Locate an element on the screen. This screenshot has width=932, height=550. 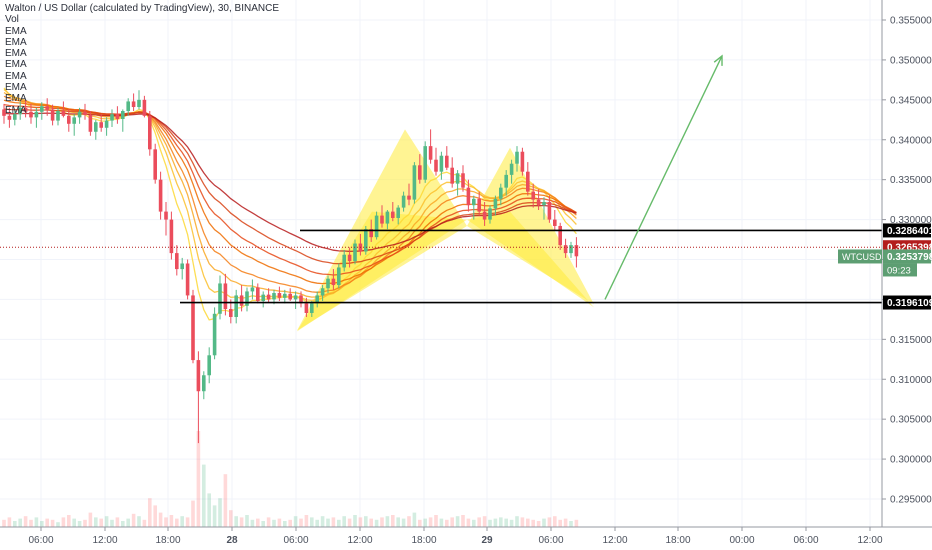
price-tick-label: 0.3100000 is located at coordinates (911, 380).